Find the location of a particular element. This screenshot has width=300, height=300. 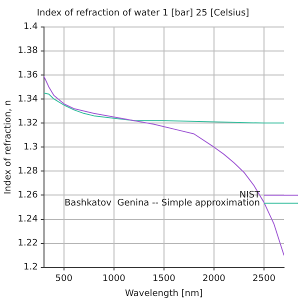

y-tick-label: 1.4 is located at coordinates (31, 27).